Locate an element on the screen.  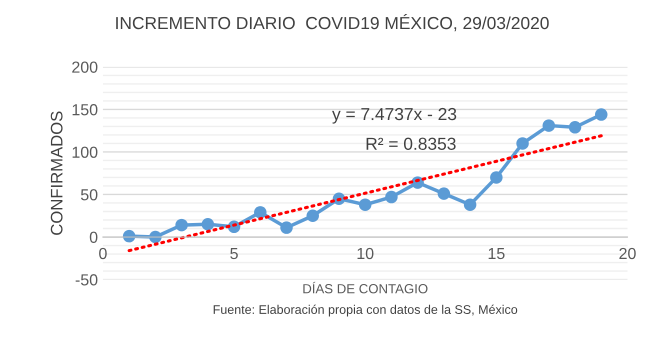
y-tick-label: -50 is located at coordinates (87, 280).